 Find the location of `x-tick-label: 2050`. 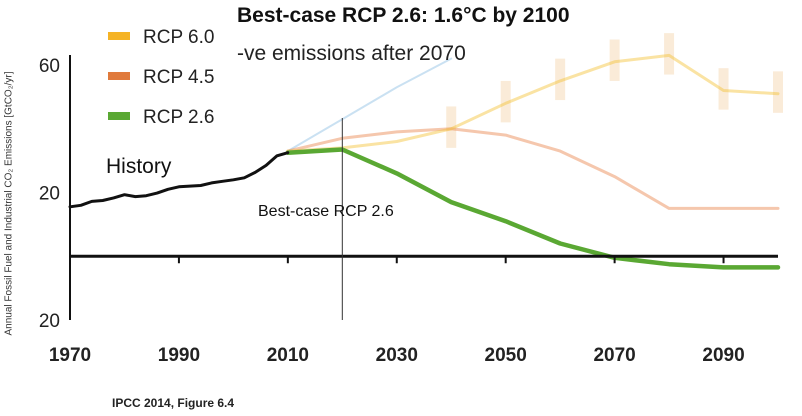

x-tick-label: 2050 is located at coordinates (506, 355).